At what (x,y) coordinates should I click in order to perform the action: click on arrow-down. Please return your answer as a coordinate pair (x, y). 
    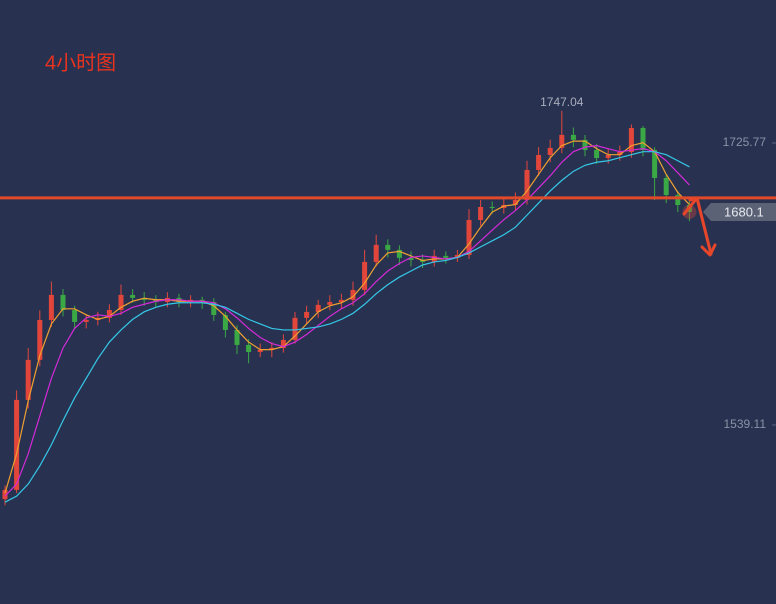
    Looking at the image, I should click on (704, 226).